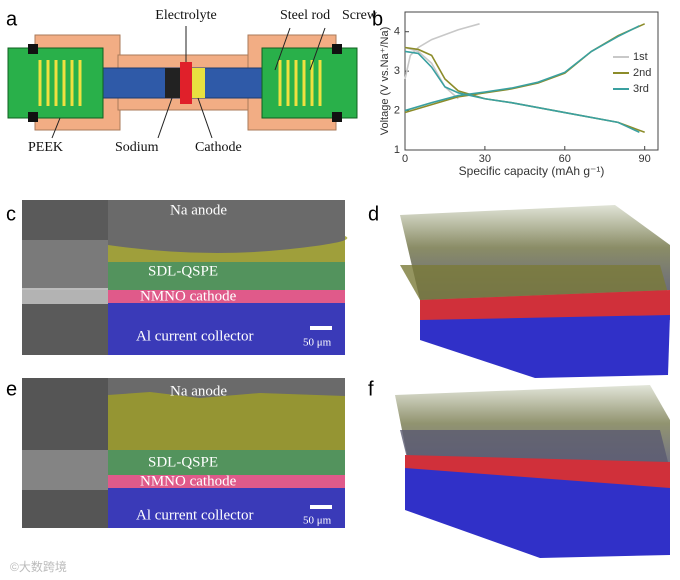  Describe the element at coordinates (377, 19) in the screenshot. I see `panel-label: b` at that location.